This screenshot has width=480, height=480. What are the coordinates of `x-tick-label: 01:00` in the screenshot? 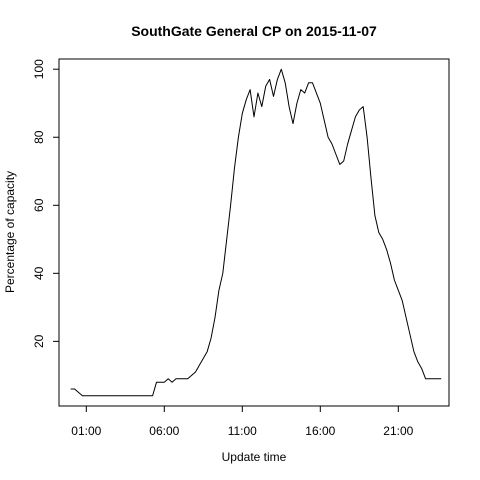 It's located at (86, 431).